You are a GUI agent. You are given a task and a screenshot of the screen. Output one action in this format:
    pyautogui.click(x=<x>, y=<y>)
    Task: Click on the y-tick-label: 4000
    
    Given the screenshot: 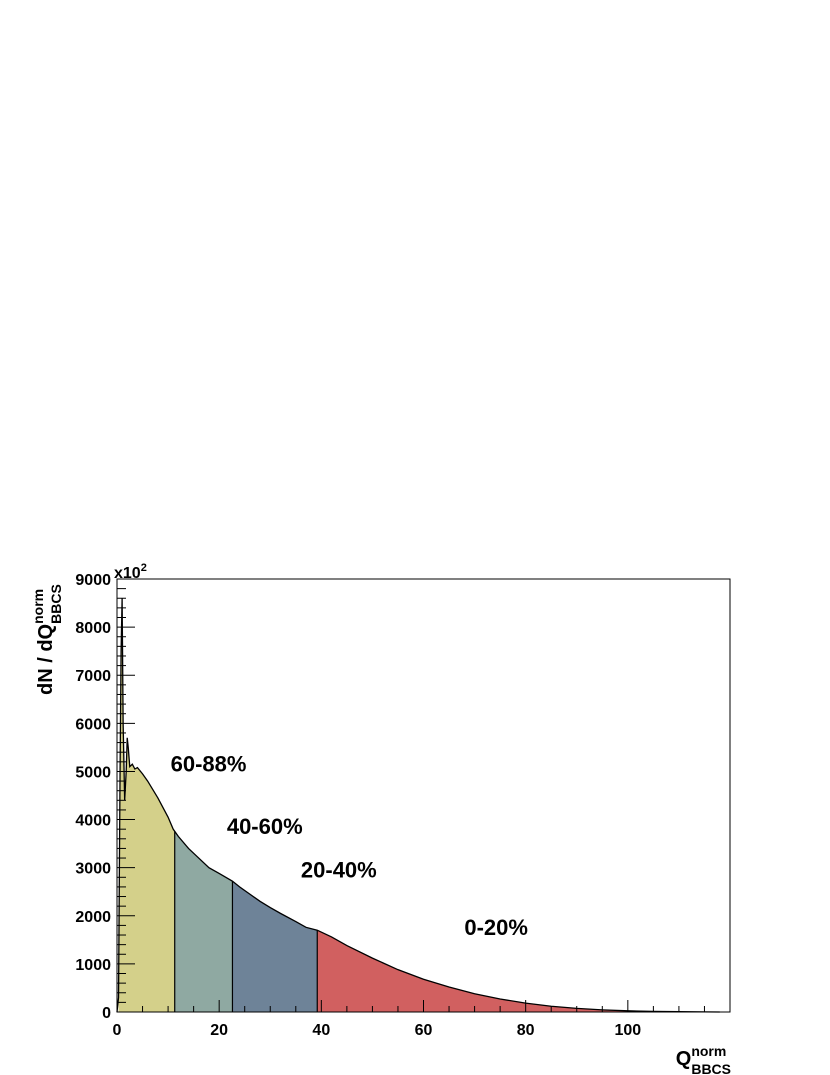 What is the action you would take?
    pyautogui.click(x=93, y=821)
    